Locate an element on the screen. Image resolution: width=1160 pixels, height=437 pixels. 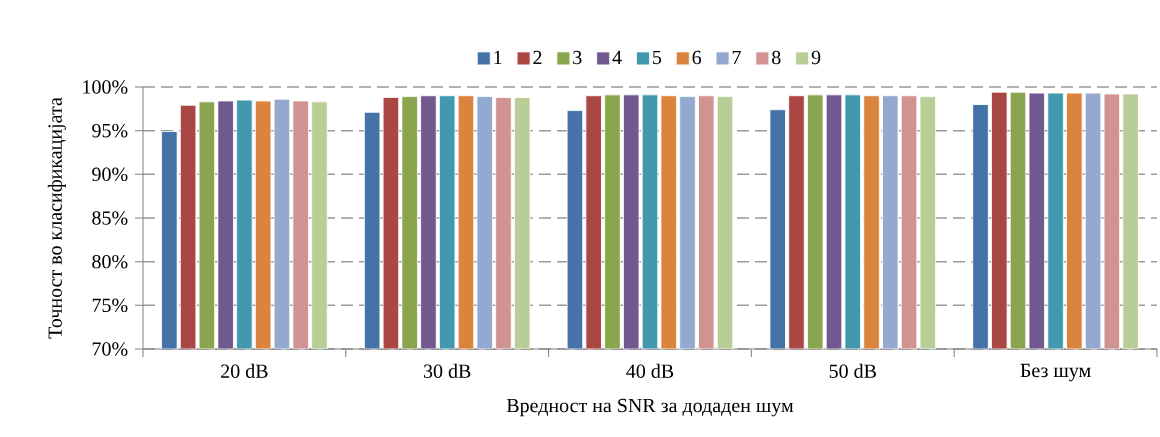
y-tick-label: 80% is located at coordinates (110, 261).